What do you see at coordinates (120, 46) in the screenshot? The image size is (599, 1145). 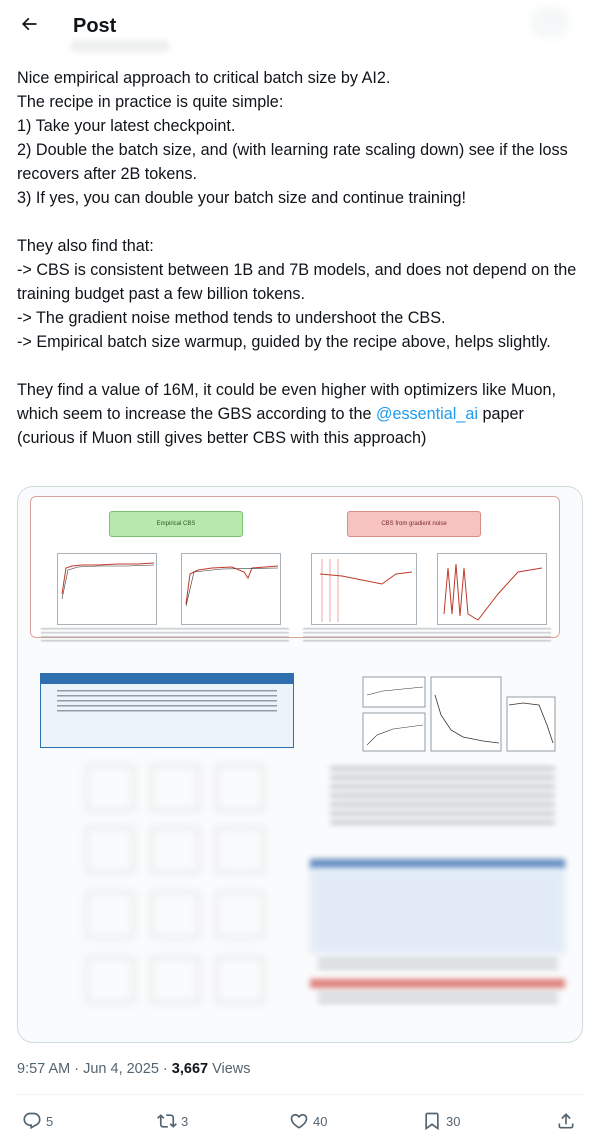 I see `author-handle-obscured` at bounding box center [120, 46].